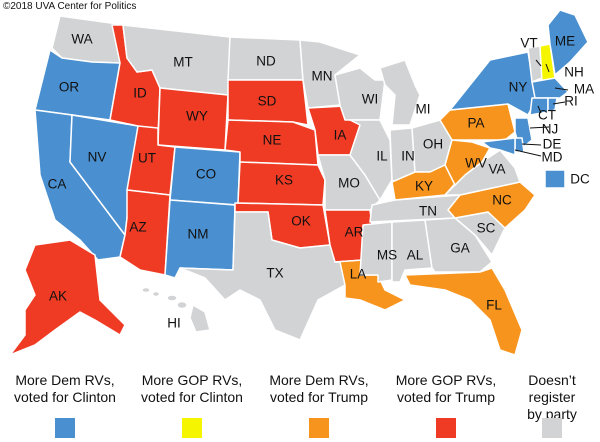  Describe the element at coordinates (550, 88) in the screenshot. I see `state-ma` at that location.